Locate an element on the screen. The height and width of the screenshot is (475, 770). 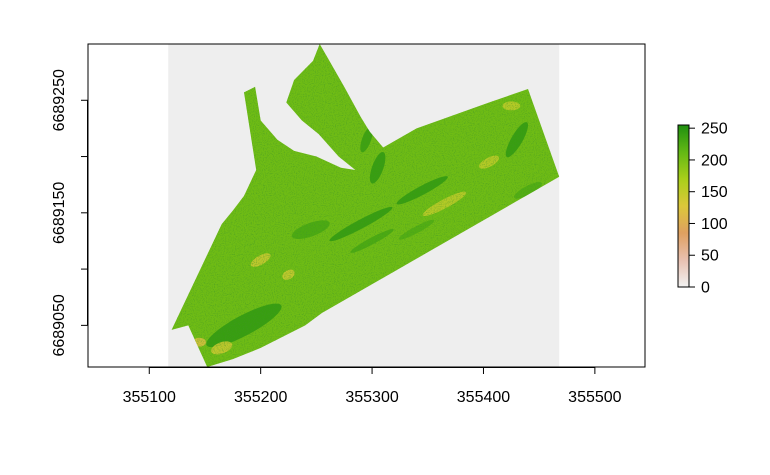
x-tick-label: 355200 is located at coordinates (260, 397).